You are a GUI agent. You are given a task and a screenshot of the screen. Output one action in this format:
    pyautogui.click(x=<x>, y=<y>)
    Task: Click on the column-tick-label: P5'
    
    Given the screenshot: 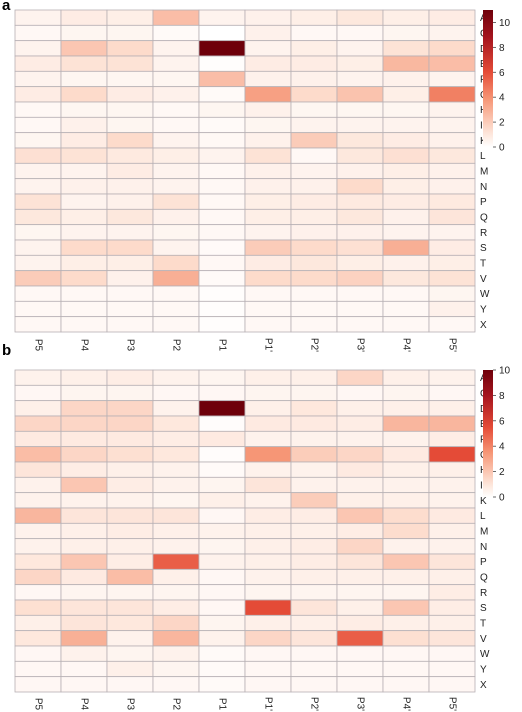 What is the action you would take?
    pyautogui.click(x=451, y=704)
    